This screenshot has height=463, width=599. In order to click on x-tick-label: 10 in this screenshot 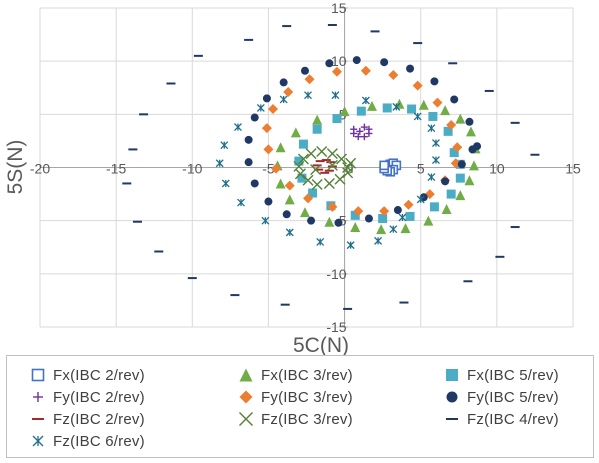, I will do `click(497, 169)`.